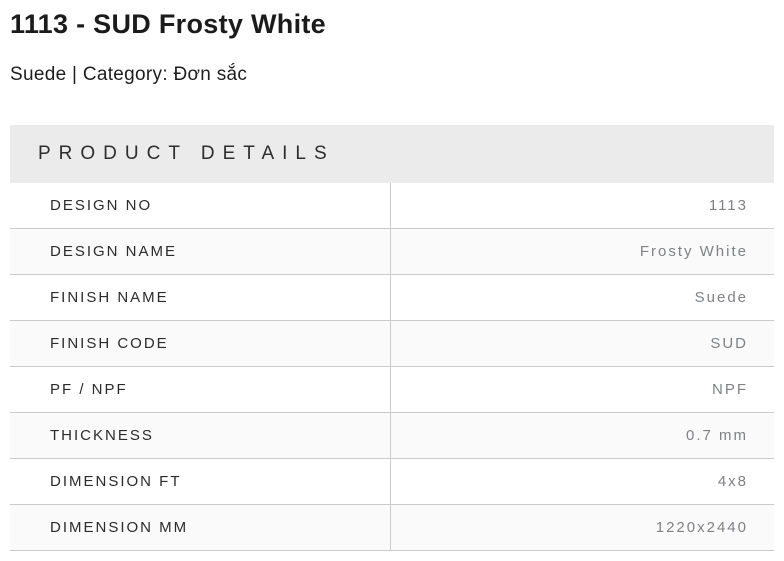 This screenshot has width=784, height=561. What do you see at coordinates (129, 74) in the screenshot?
I see `product-subtitle: Suede | Category: Đơn sắc` at bounding box center [129, 74].